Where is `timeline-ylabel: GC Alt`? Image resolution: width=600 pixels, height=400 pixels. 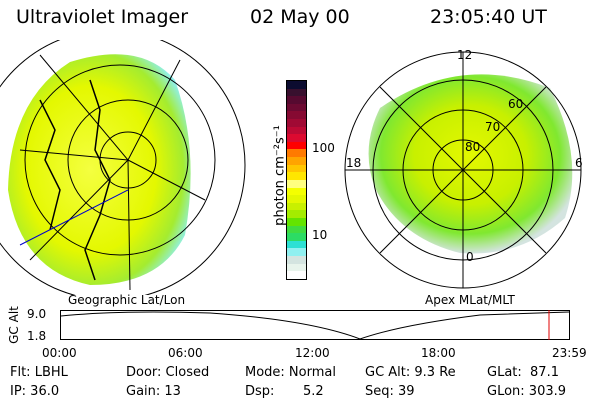
timeline-ylabel: GC Alt is located at coordinates (13, 325).